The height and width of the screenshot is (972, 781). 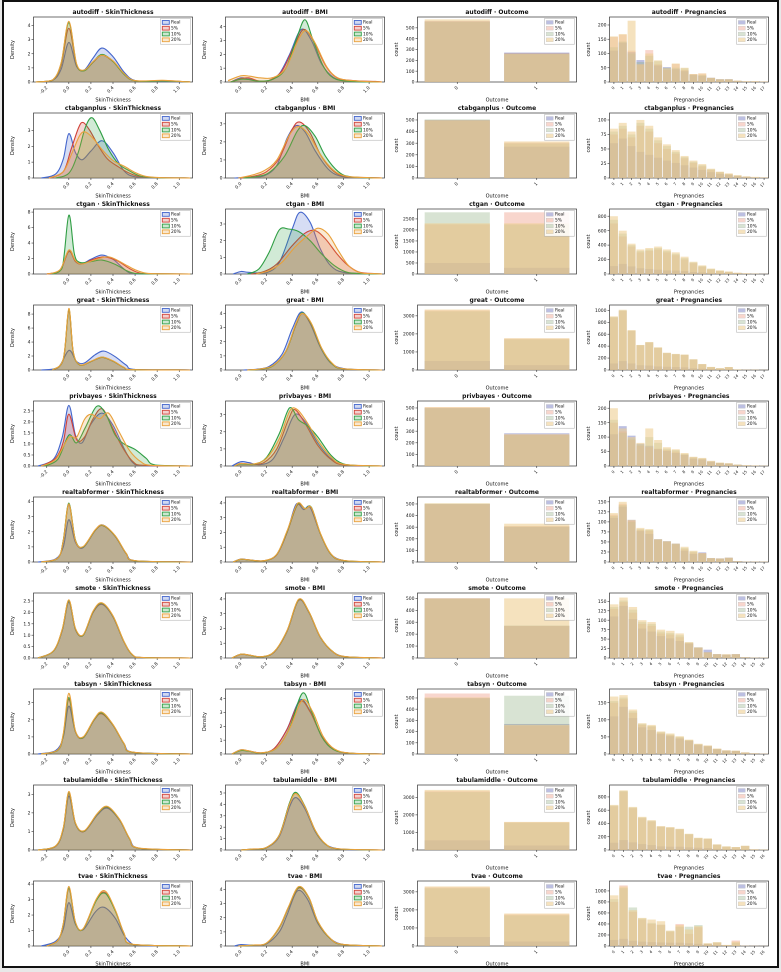 What do you see at coordinates (724, 856) in the screenshot?
I see `svg-text: 12` at bounding box center [724, 856].